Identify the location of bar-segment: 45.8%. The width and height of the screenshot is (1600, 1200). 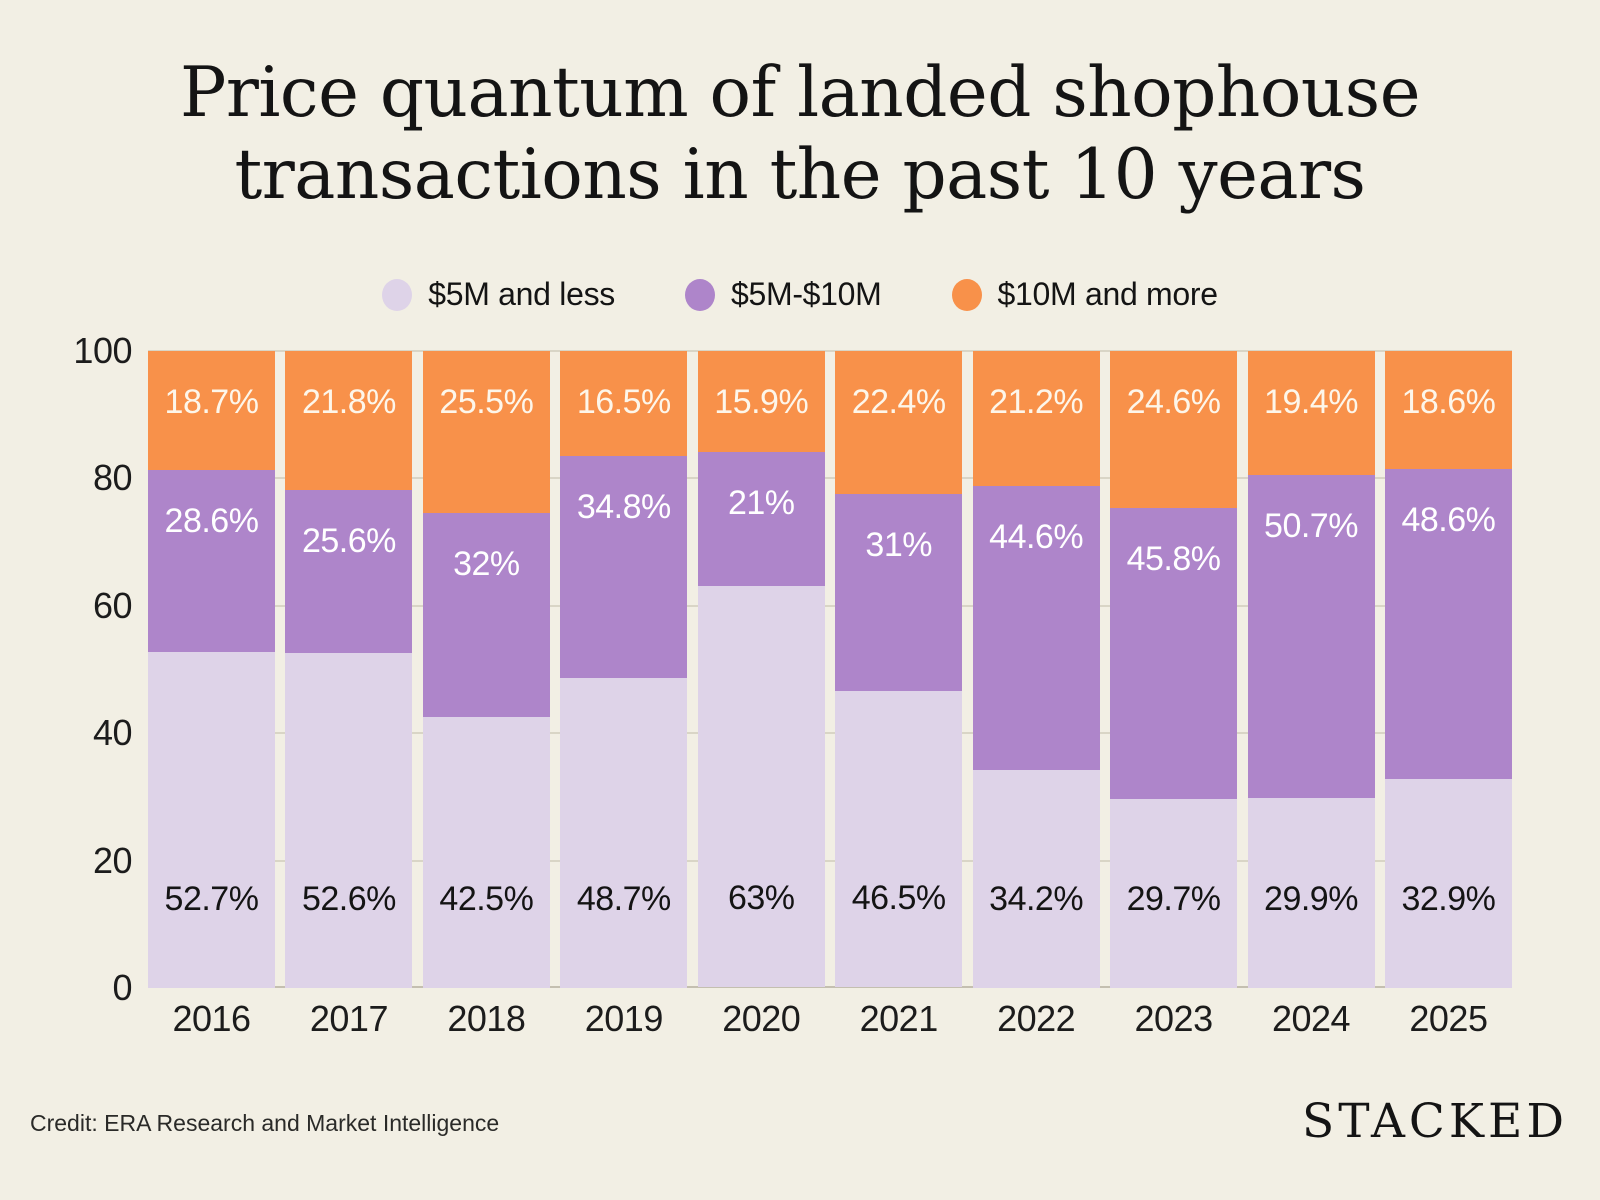
(1174, 653).